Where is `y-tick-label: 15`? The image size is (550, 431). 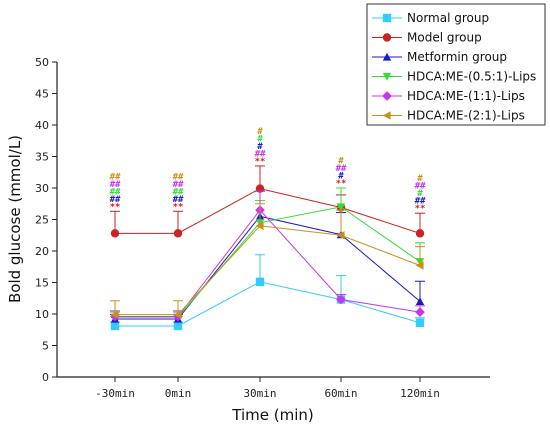 y-tick-label: 15 is located at coordinates (42, 283).